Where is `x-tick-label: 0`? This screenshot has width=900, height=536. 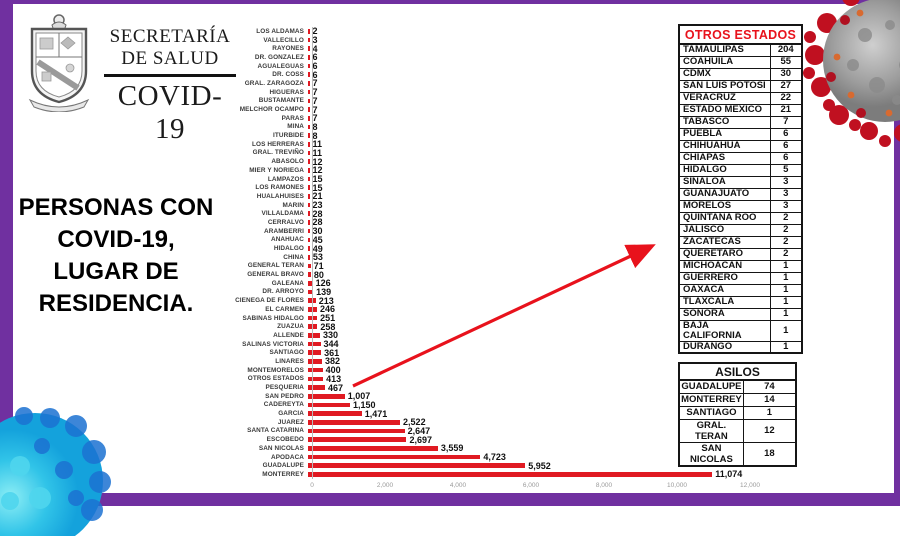
x-tick-label: 0 is located at coordinates (312, 485).